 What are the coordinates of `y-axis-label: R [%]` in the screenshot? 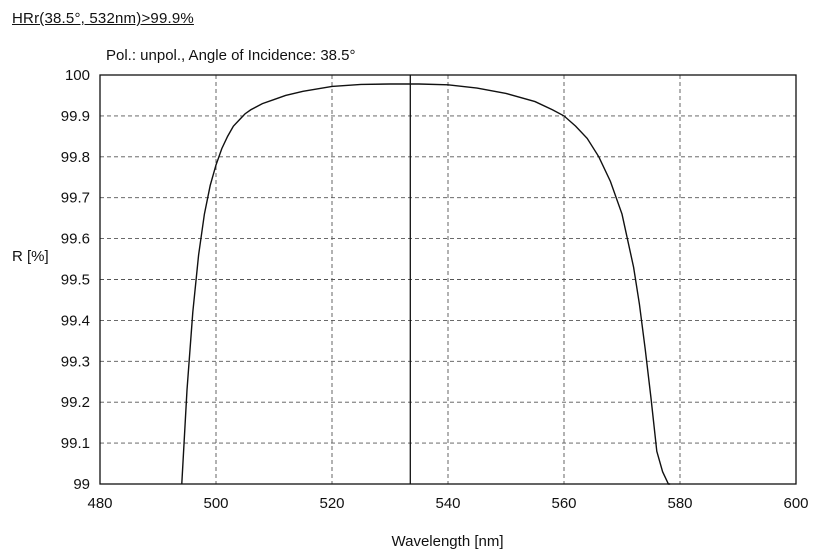 It's located at (30, 256).